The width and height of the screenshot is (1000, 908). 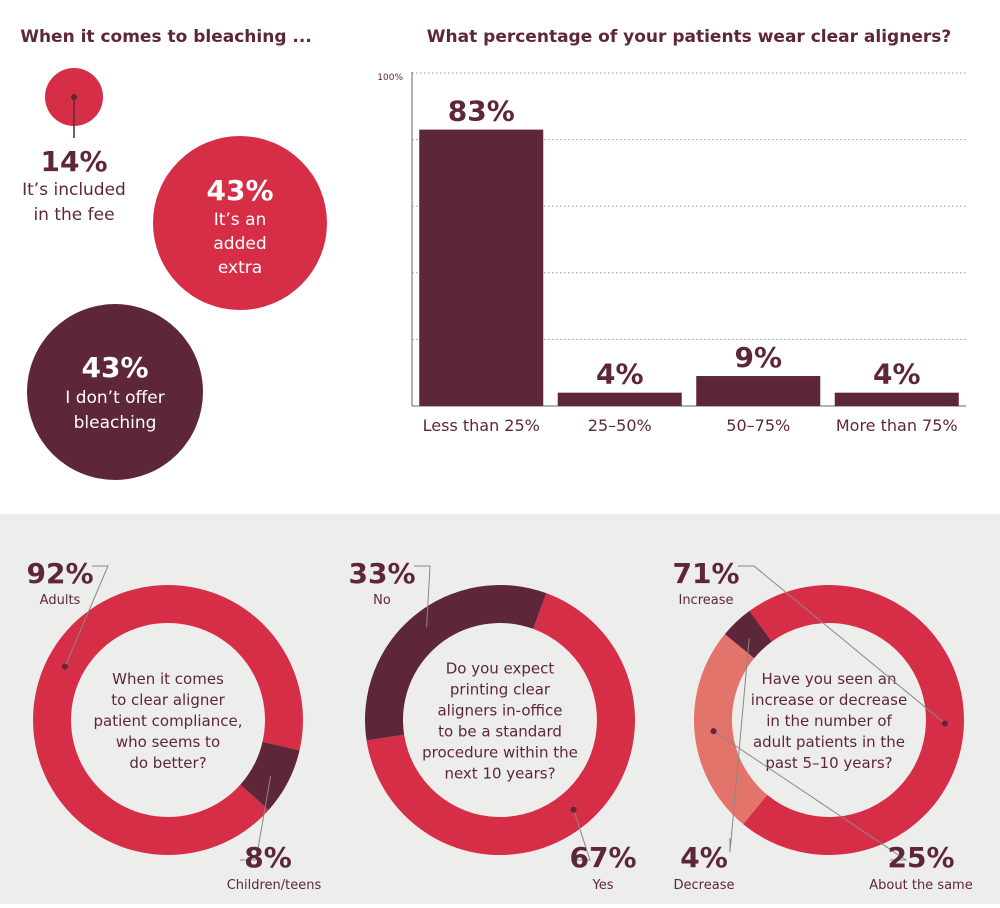 I want to click on donut-slice-name: Adults, so click(x=60, y=600).